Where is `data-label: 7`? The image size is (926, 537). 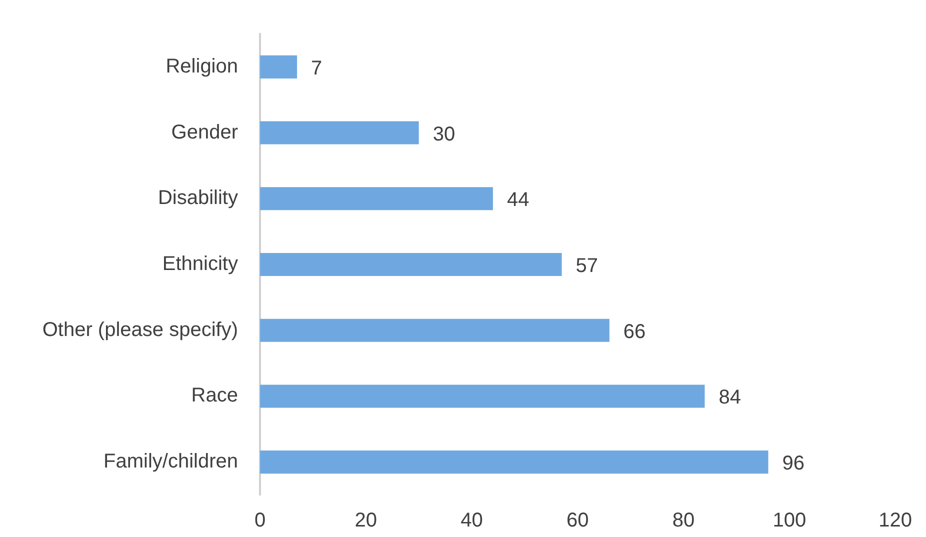
data-label: 7 is located at coordinates (316, 68).